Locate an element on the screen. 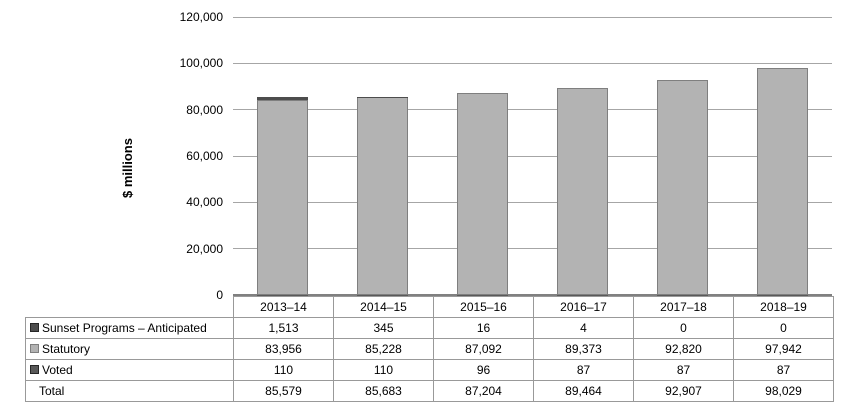 This screenshot has width=850, height=408. row-header-voted: Voted is located at coordinates (129, 370).